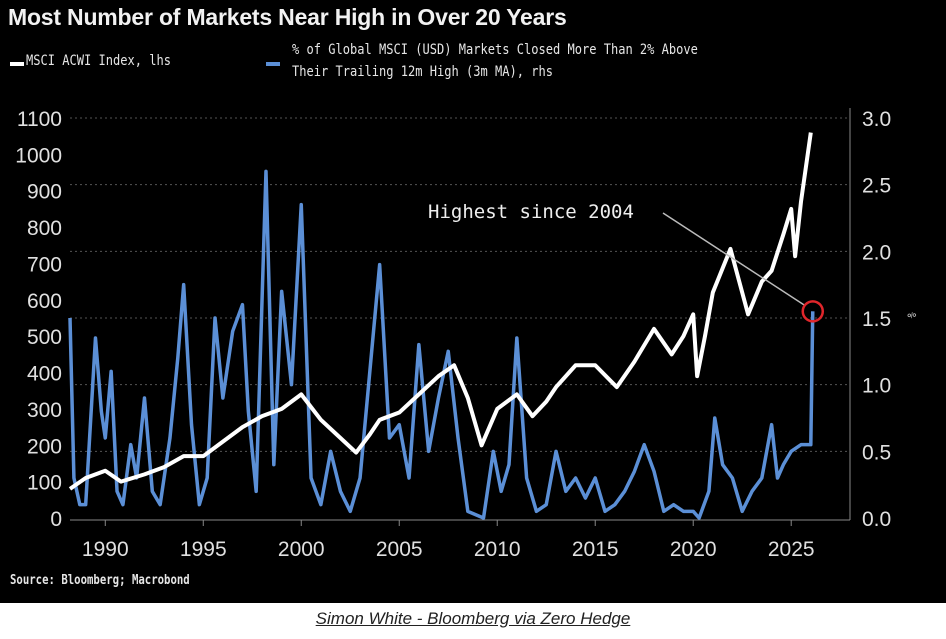 The width and height of the screenshot is (946, 639). What do you see at coordinates (876, 119) in the screenshot?
I see `right-tick-label: 3.0` at bounding box center [876, 119].